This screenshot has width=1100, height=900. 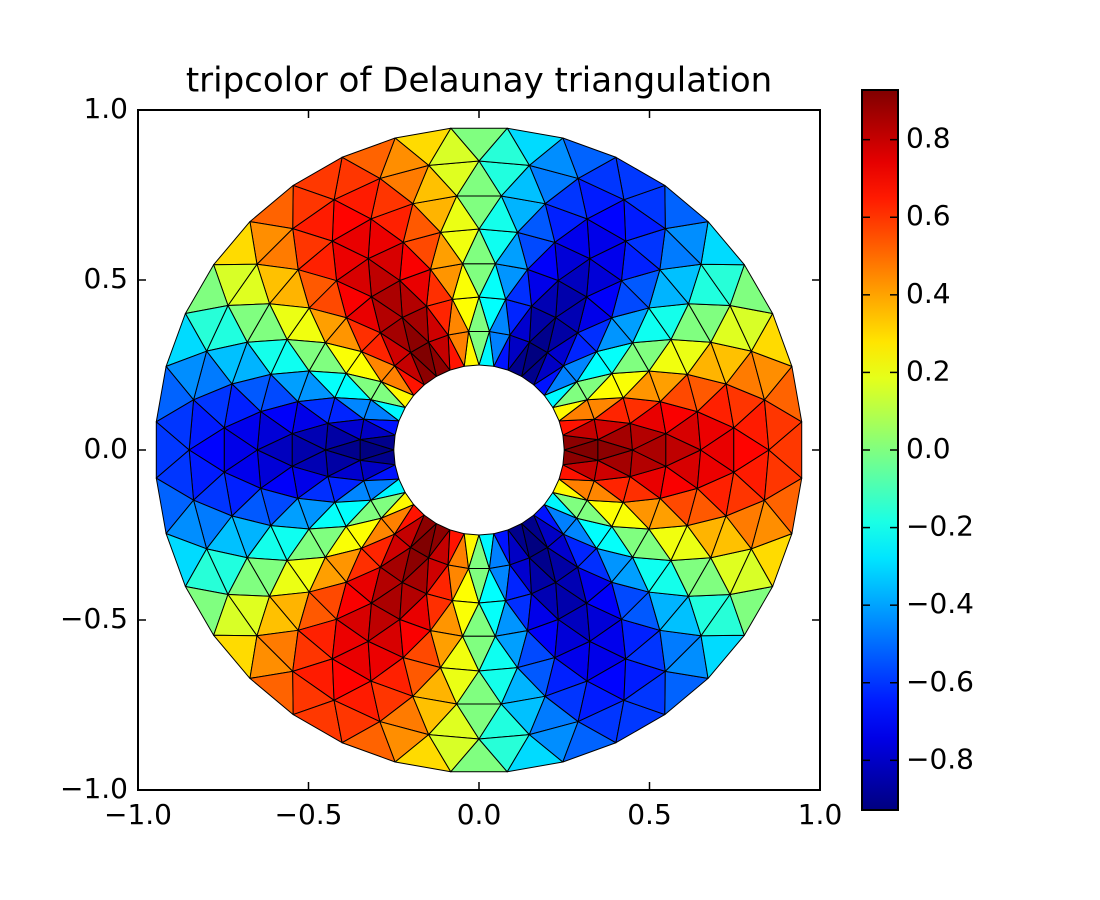 I want to click on colorbar-tick-label: −0.2, so click(x=940, y=526).